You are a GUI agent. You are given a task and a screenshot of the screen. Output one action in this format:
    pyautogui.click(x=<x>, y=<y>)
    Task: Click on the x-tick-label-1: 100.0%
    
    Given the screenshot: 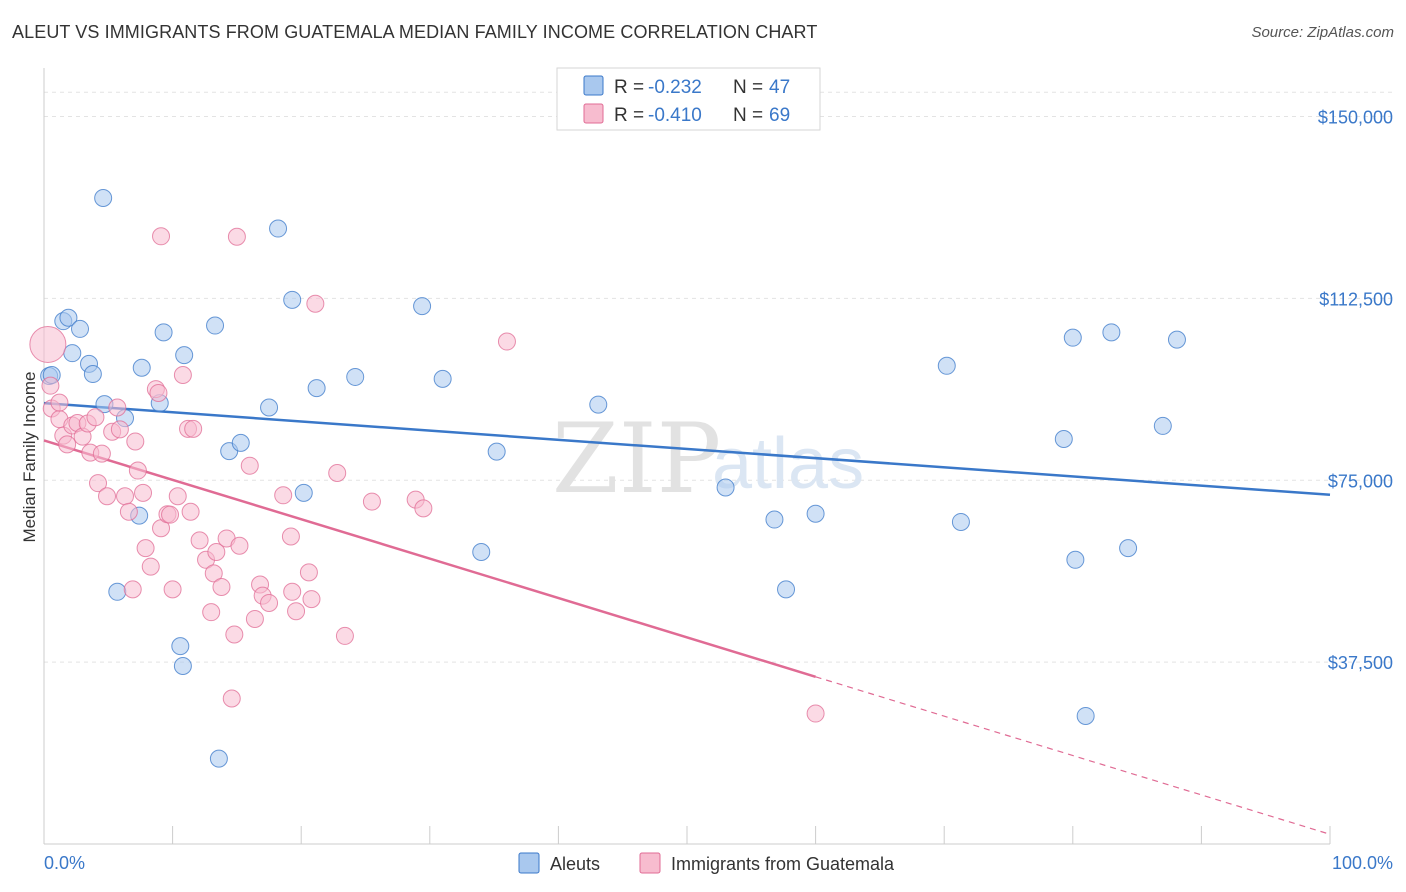 What is the action you would take?
    pyautogui.click(x=1362, y=863)
    